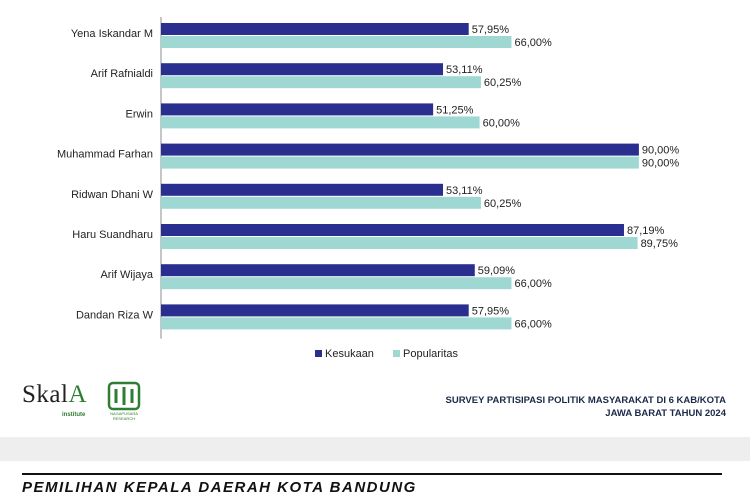  What do you see at coordinates (497, 271) in the screenshot?
I see `value-label: 59,09%` at bounding box center [497, 271].